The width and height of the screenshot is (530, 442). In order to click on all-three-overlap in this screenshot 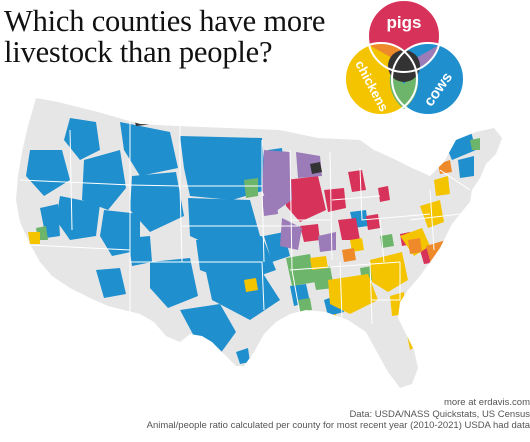, I will do `click(404, 66)`.